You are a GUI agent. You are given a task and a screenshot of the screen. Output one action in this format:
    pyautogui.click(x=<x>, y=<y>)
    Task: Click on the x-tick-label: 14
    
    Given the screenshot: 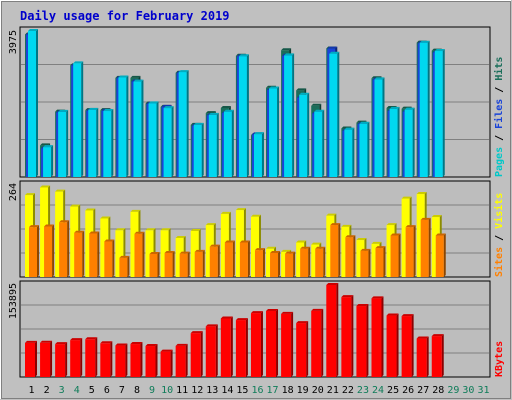 What is the action you would take?
    pyautogui.click(x=227, y=390)
    